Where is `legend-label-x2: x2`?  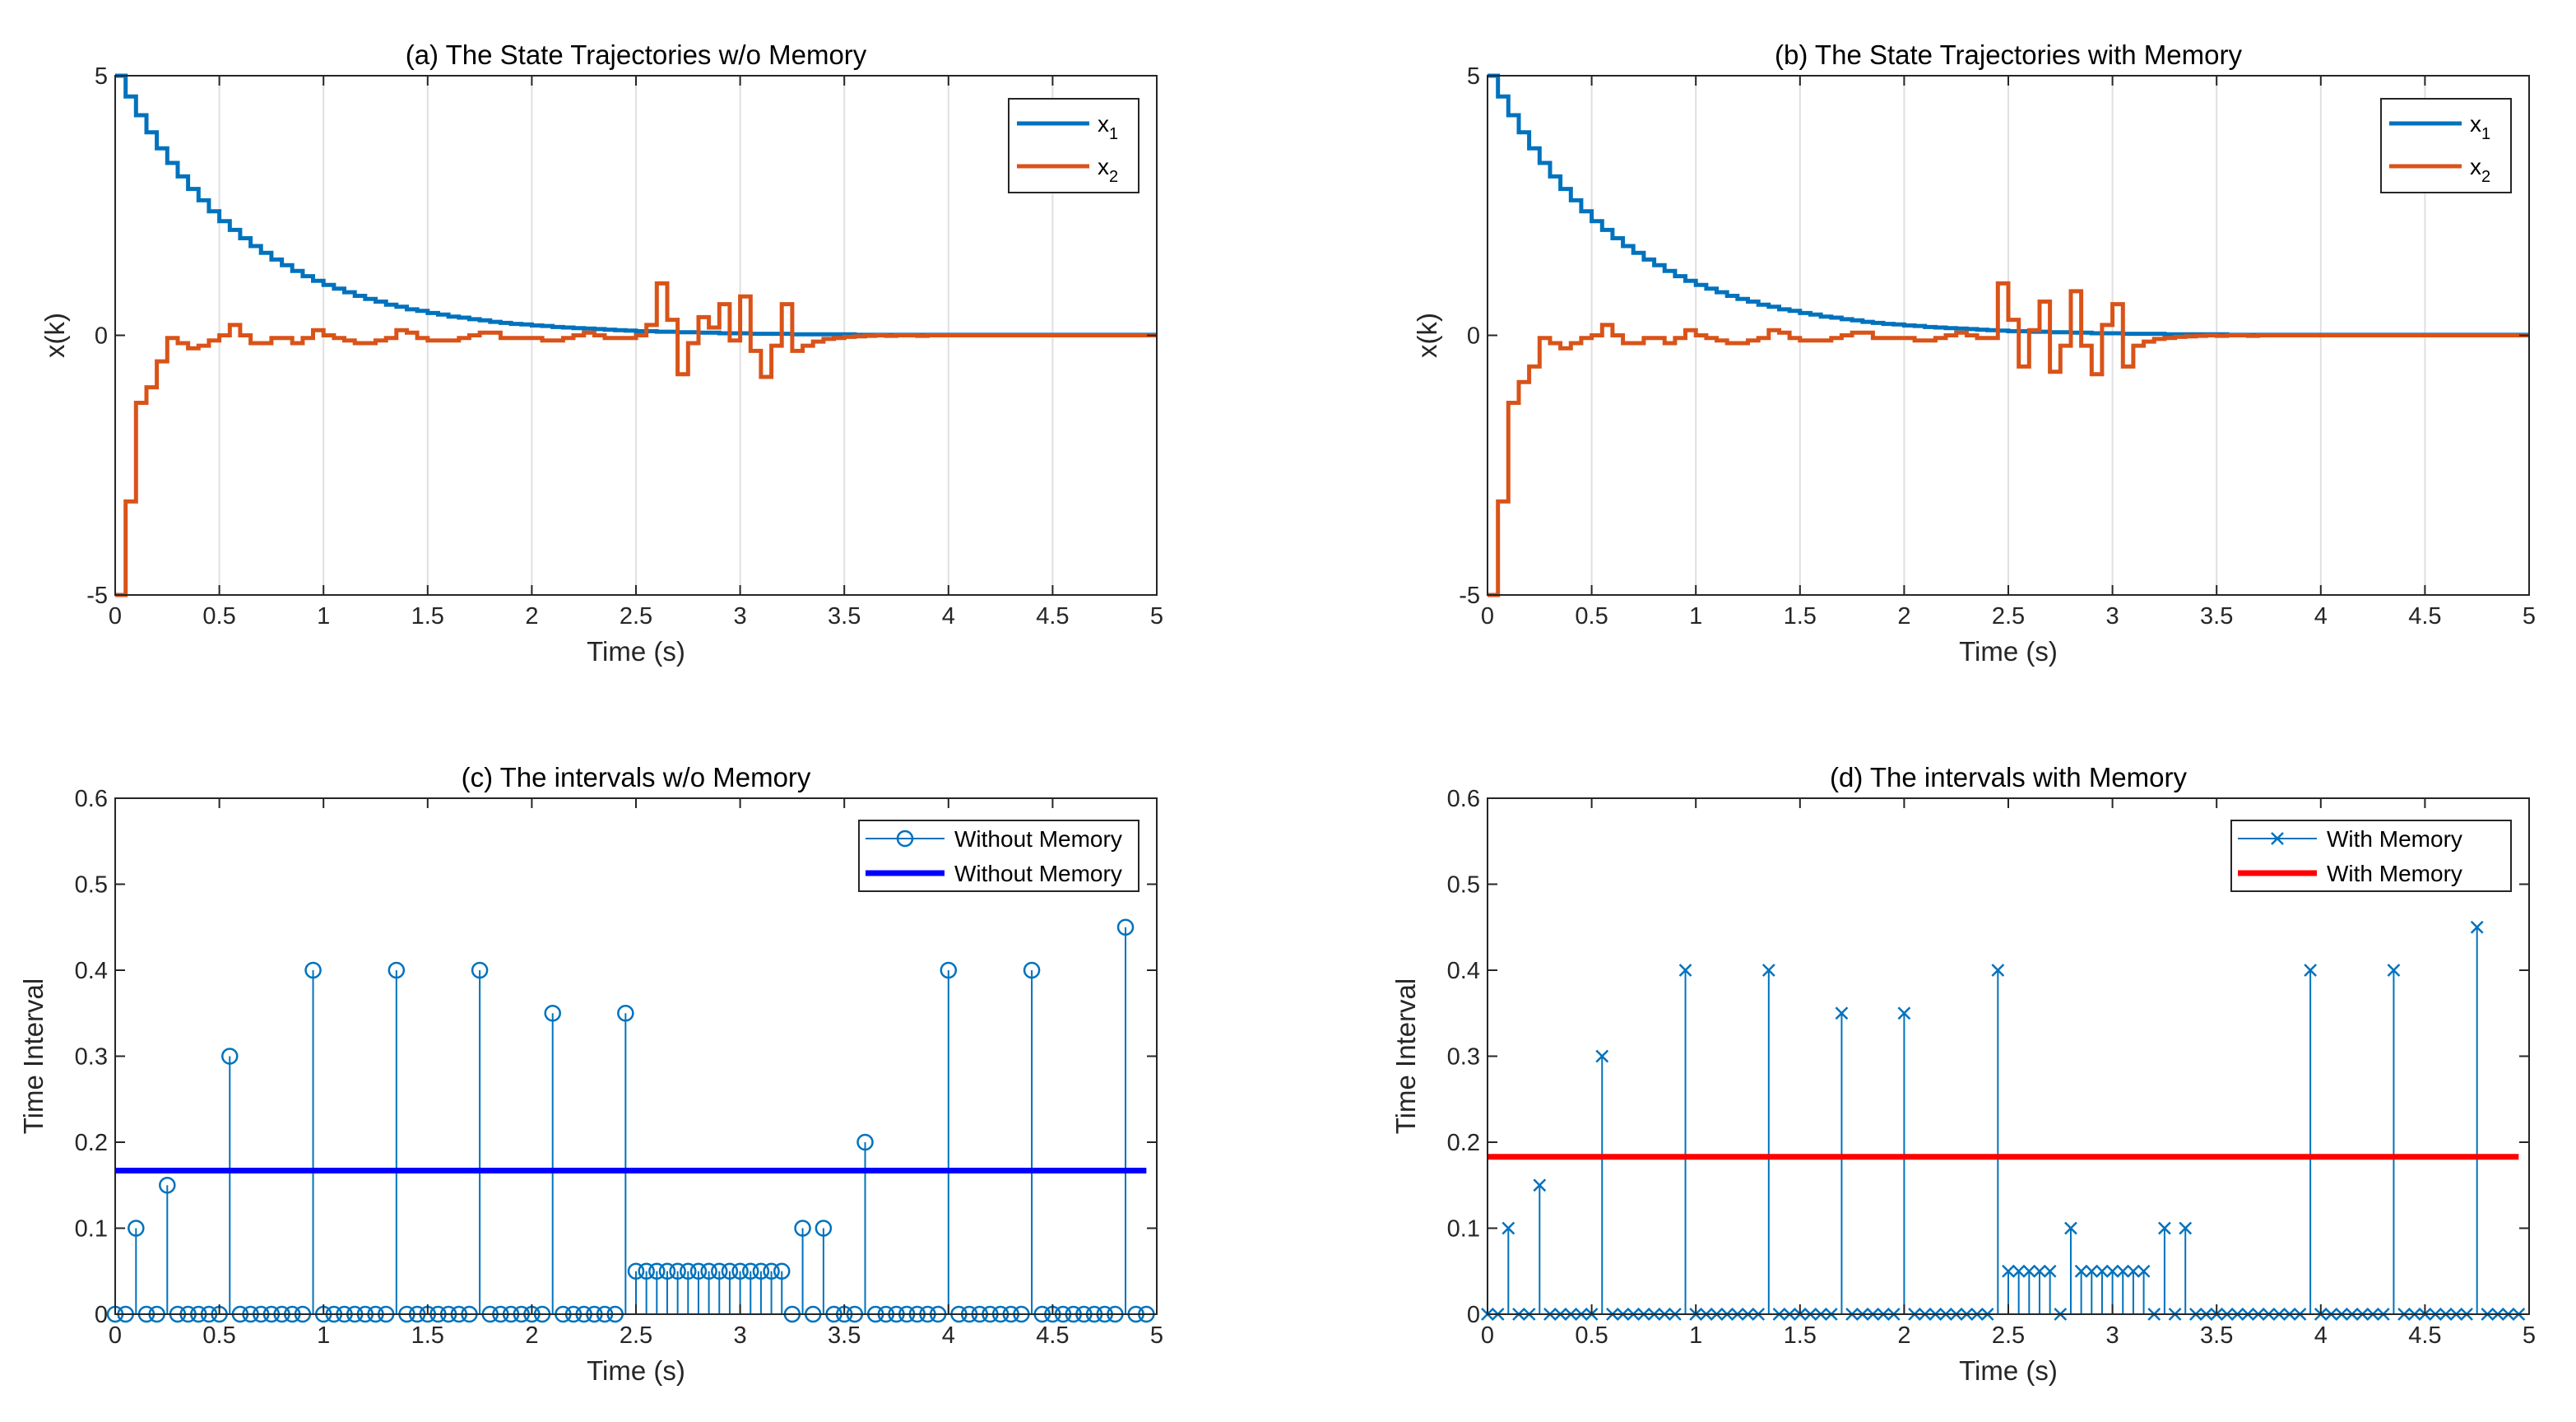
legend-label-x2: x2 is located at coordinates (1108, 170).